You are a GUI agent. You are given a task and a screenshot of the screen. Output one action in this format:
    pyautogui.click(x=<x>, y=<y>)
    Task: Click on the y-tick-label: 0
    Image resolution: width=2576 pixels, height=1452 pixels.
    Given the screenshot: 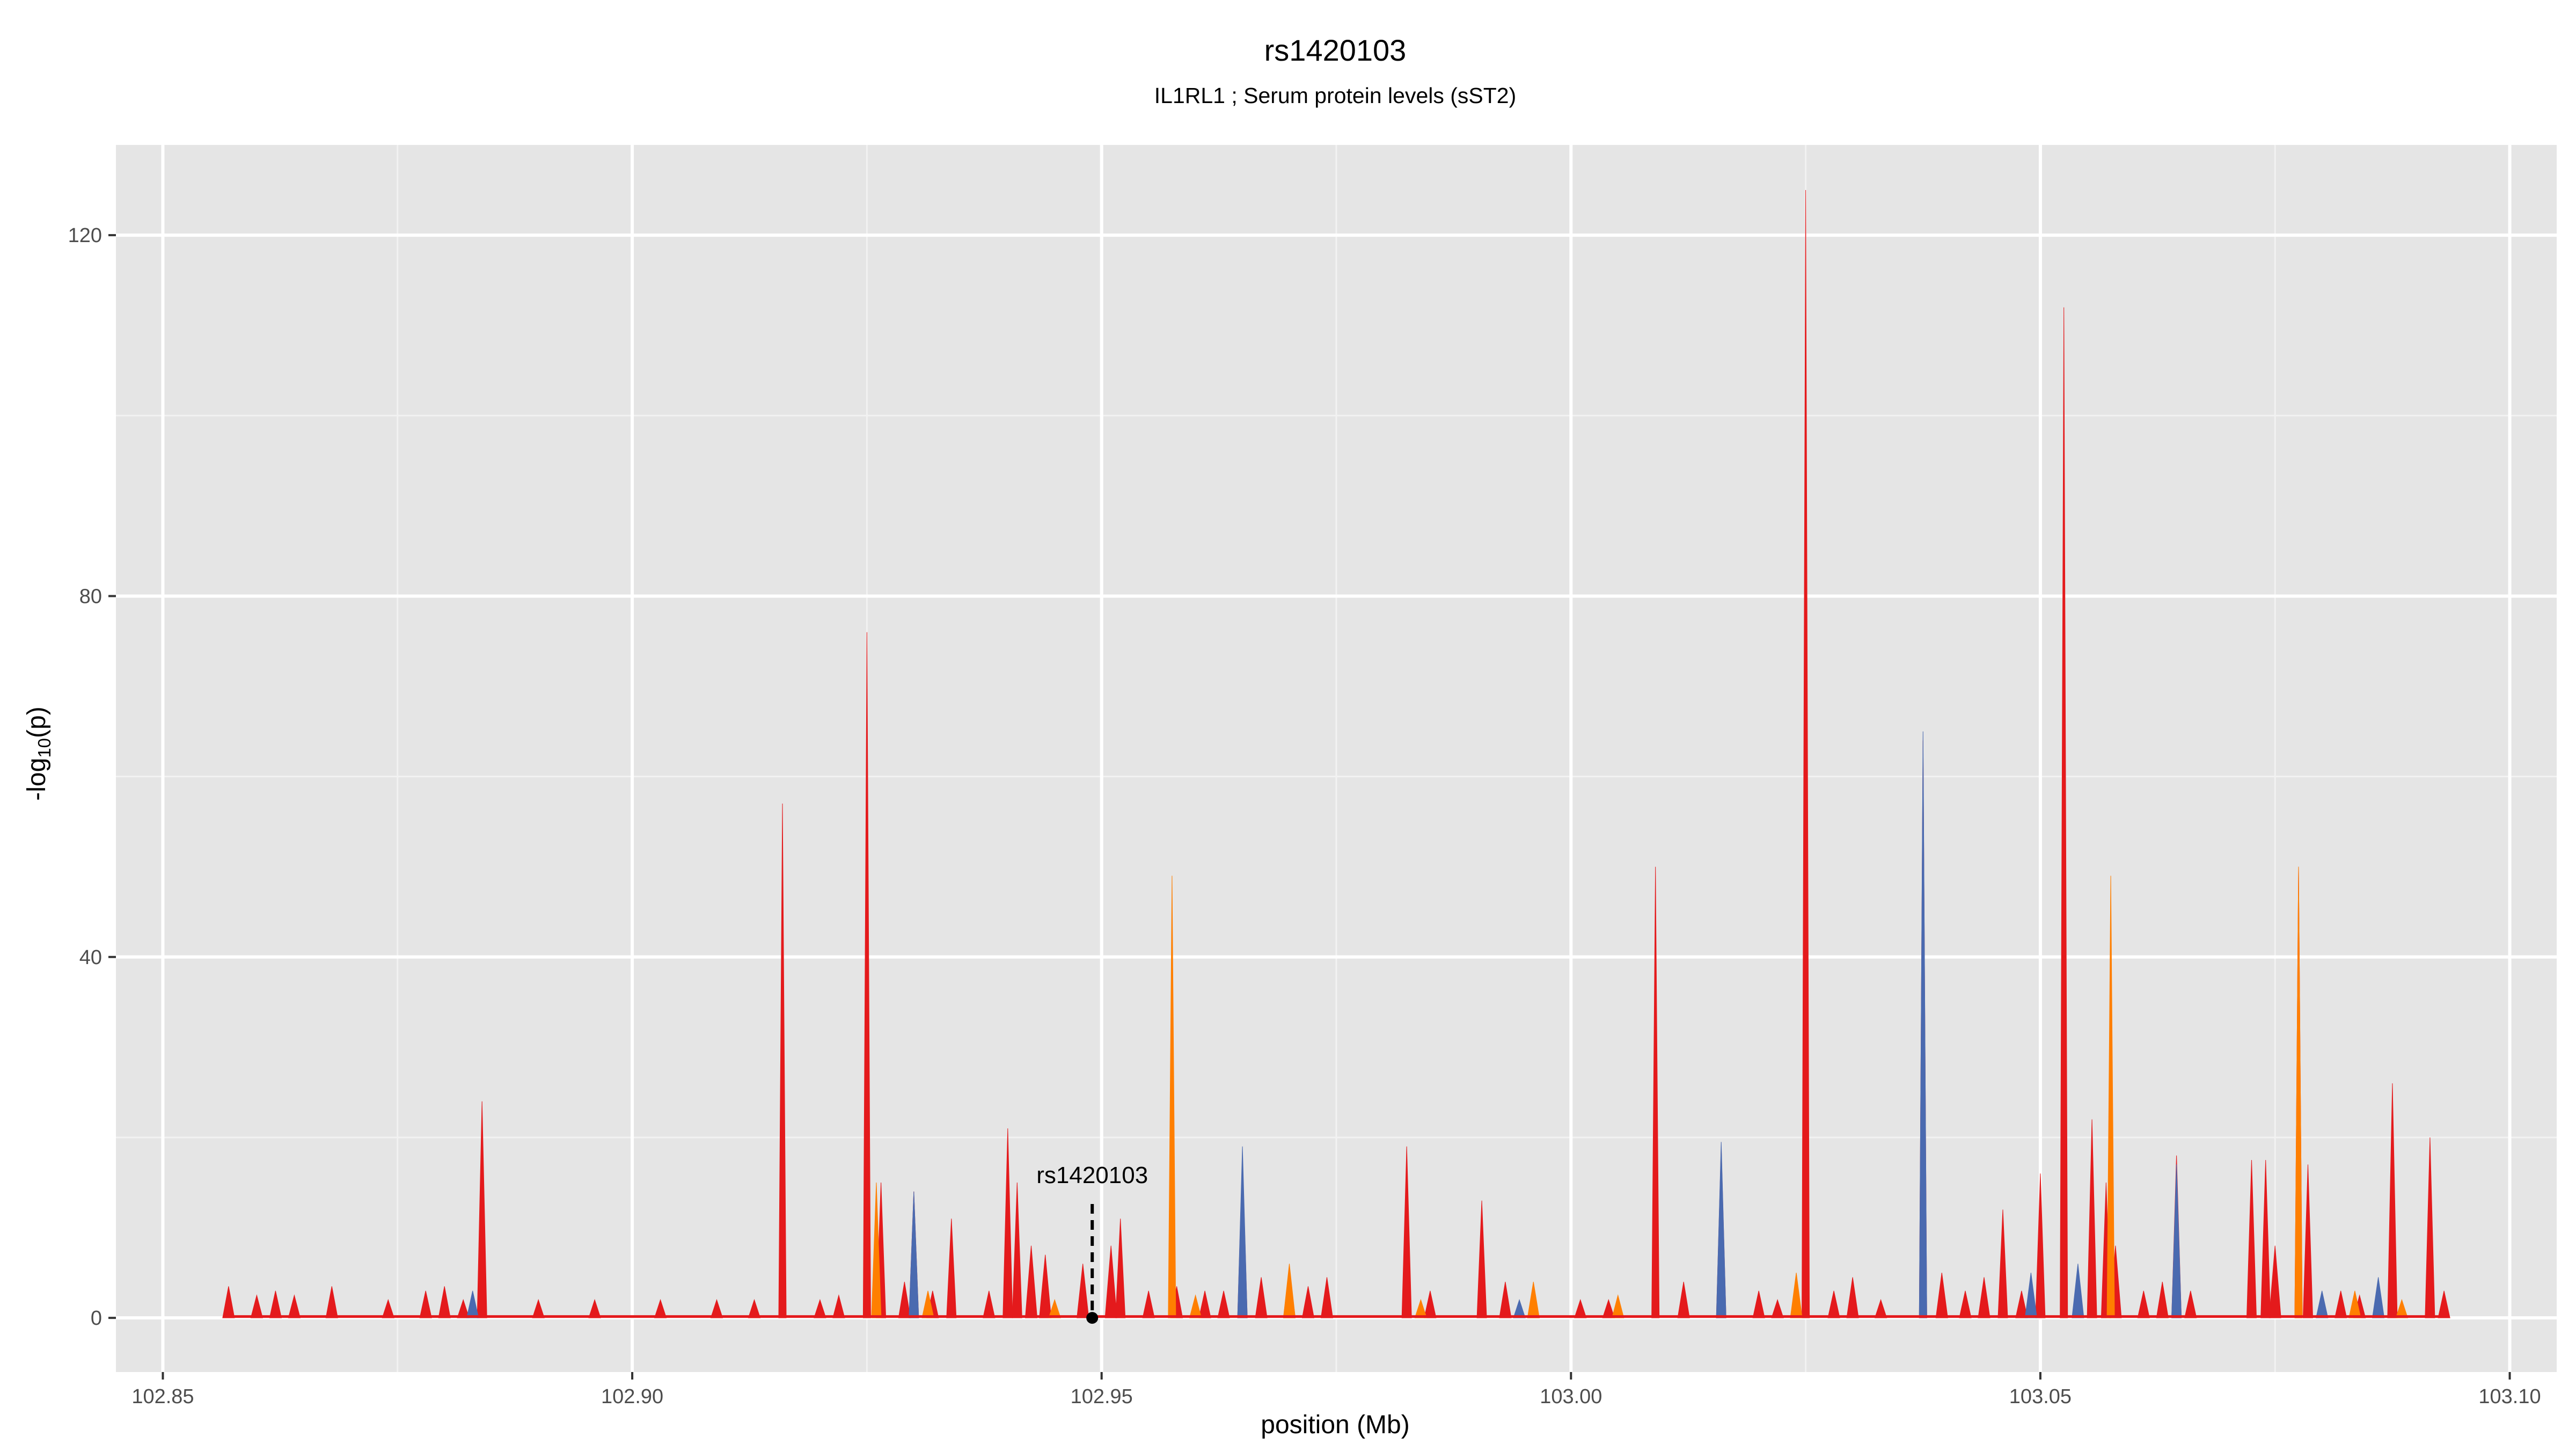 What is the action you would take?
    pyautogui.click(x=96, y=1318)
    